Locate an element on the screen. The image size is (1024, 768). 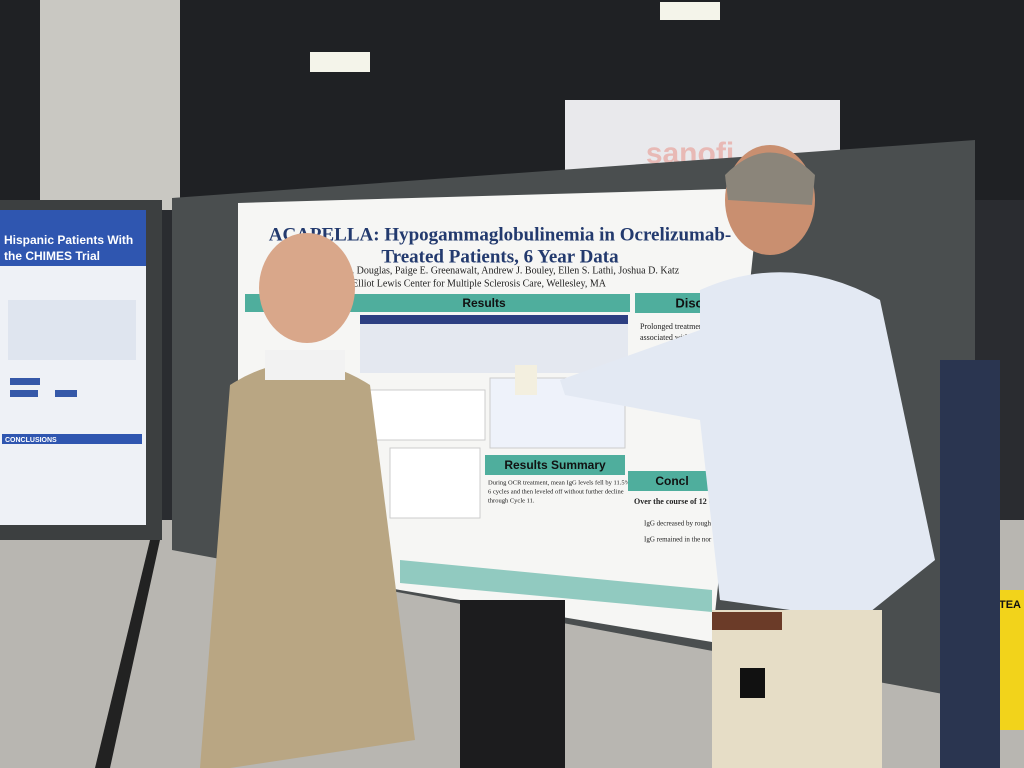
section-title: Results is located at coordinates (484, 303).